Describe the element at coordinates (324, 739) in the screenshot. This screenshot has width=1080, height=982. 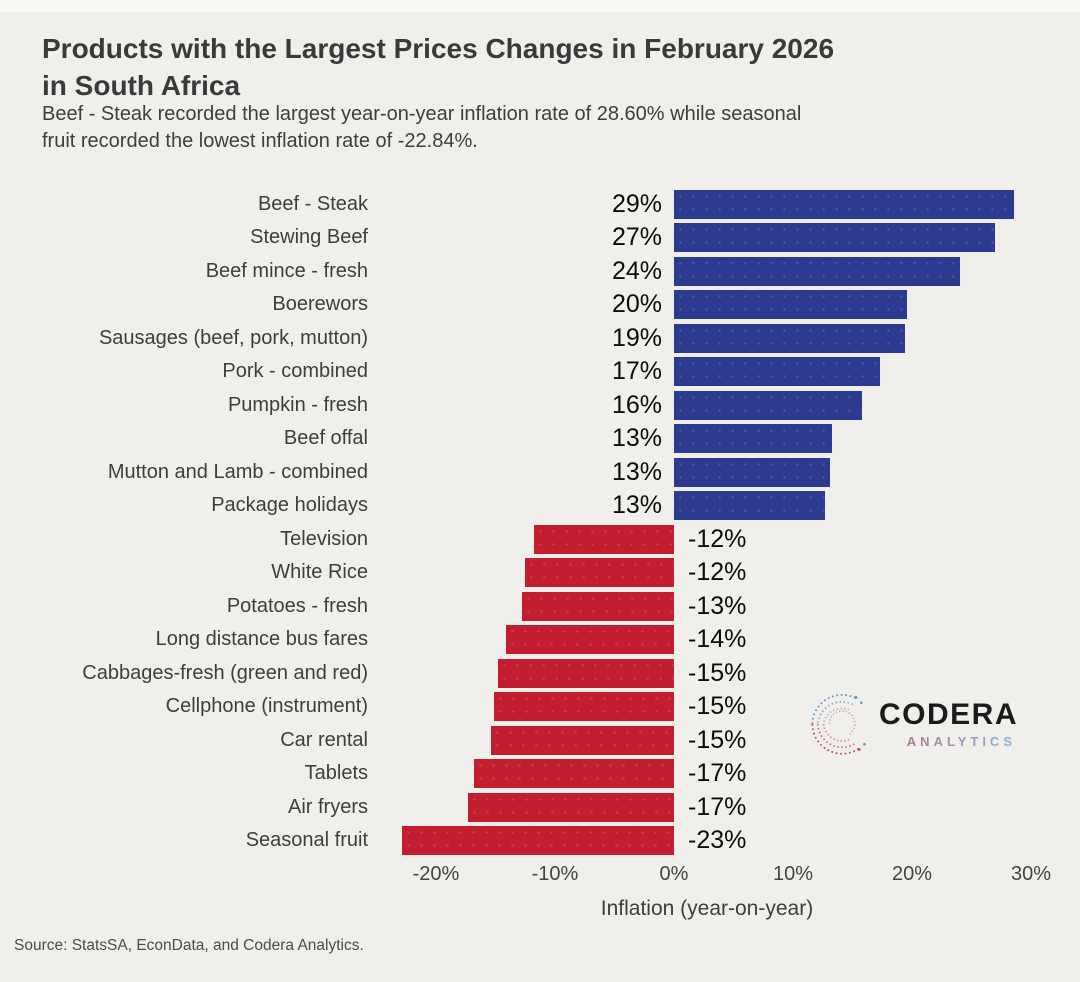
I see `category-label: Car rental` at that location.